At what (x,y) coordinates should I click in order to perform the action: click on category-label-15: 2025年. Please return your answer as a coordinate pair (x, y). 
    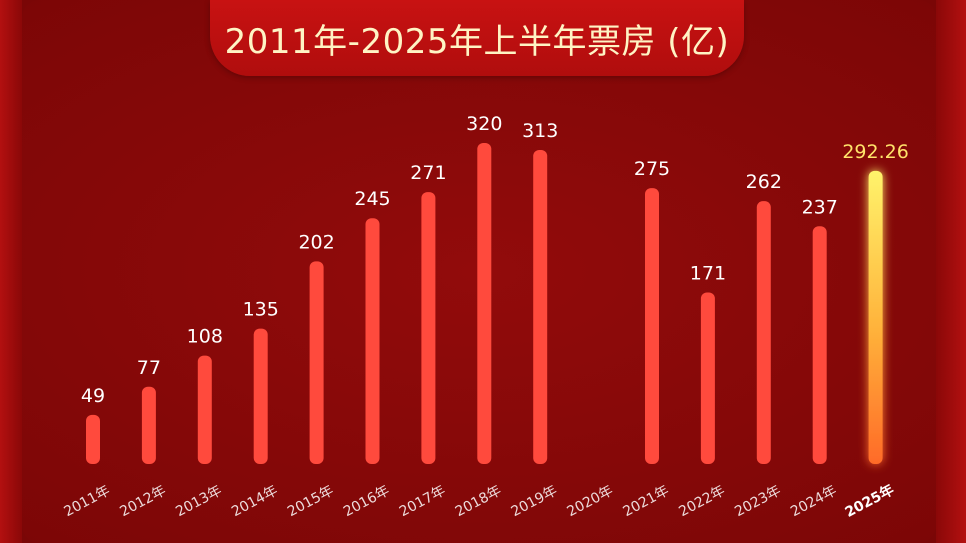
    Looking at the image, I should click on (869, 501).